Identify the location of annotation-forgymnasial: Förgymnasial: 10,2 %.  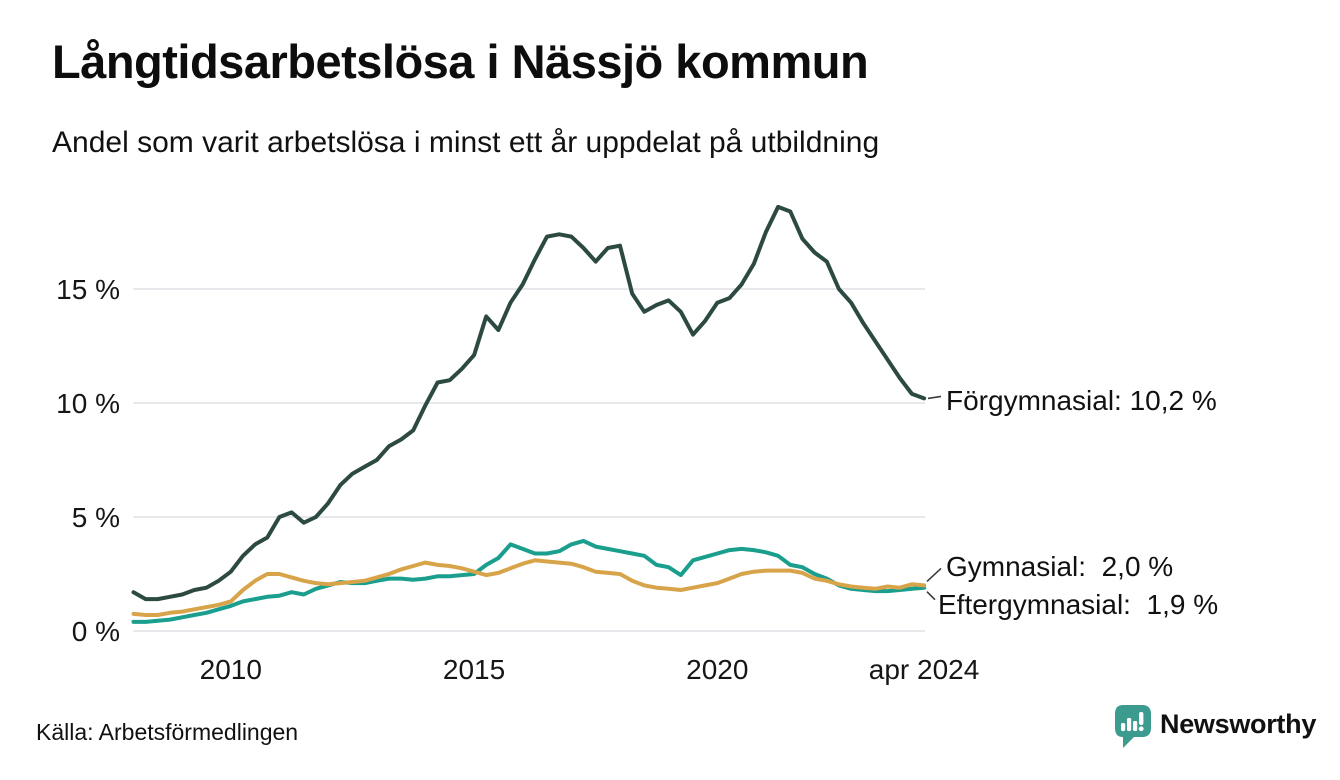
(1081, 401).